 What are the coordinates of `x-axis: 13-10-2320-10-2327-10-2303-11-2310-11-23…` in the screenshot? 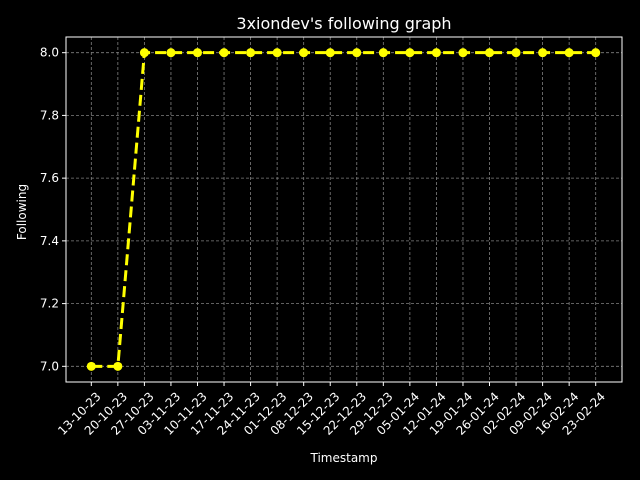 It's located at (331, 410).